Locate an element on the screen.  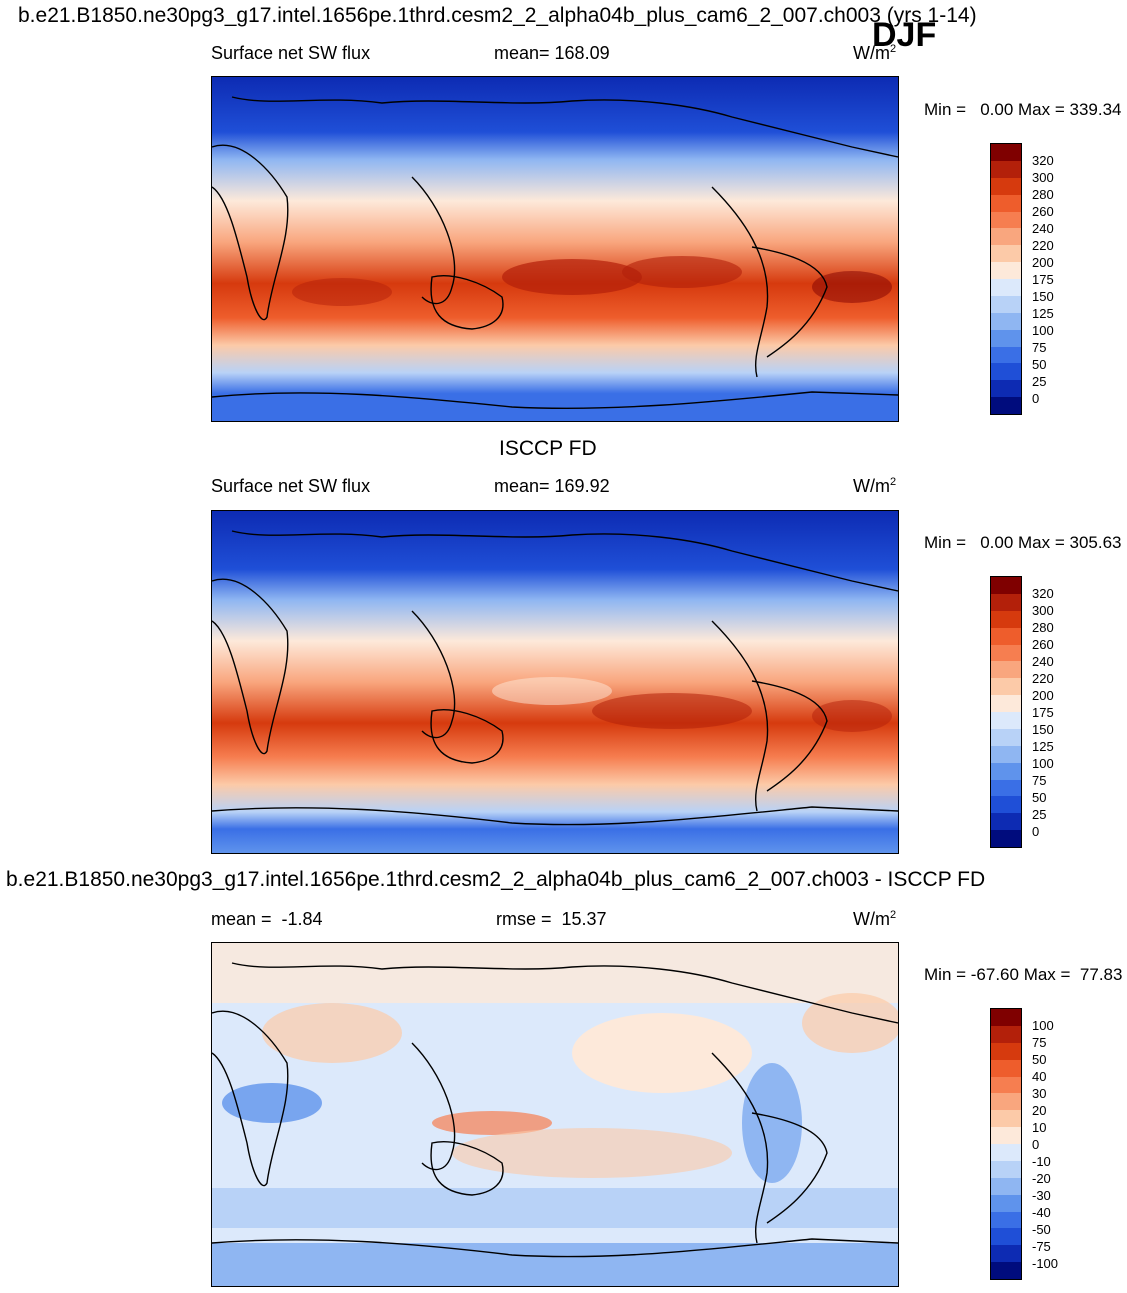
panel1-colorbar-labels: 320 300 280 260 240 220 200 175 150 125 100 75 50 25 0 is located at coordinates (1043, 279).